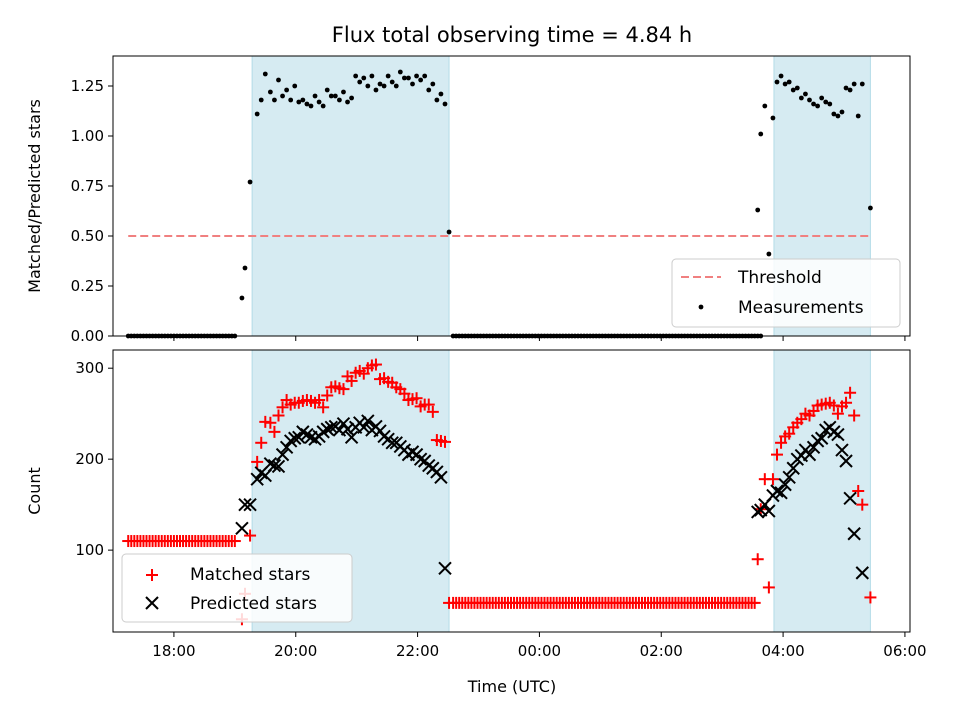  Describe the element at coordinates (92, 211) in the screenshot. I see `top-y-axis: 0.00 0.25 0.50 0.75 1.00 1.25` at that location.